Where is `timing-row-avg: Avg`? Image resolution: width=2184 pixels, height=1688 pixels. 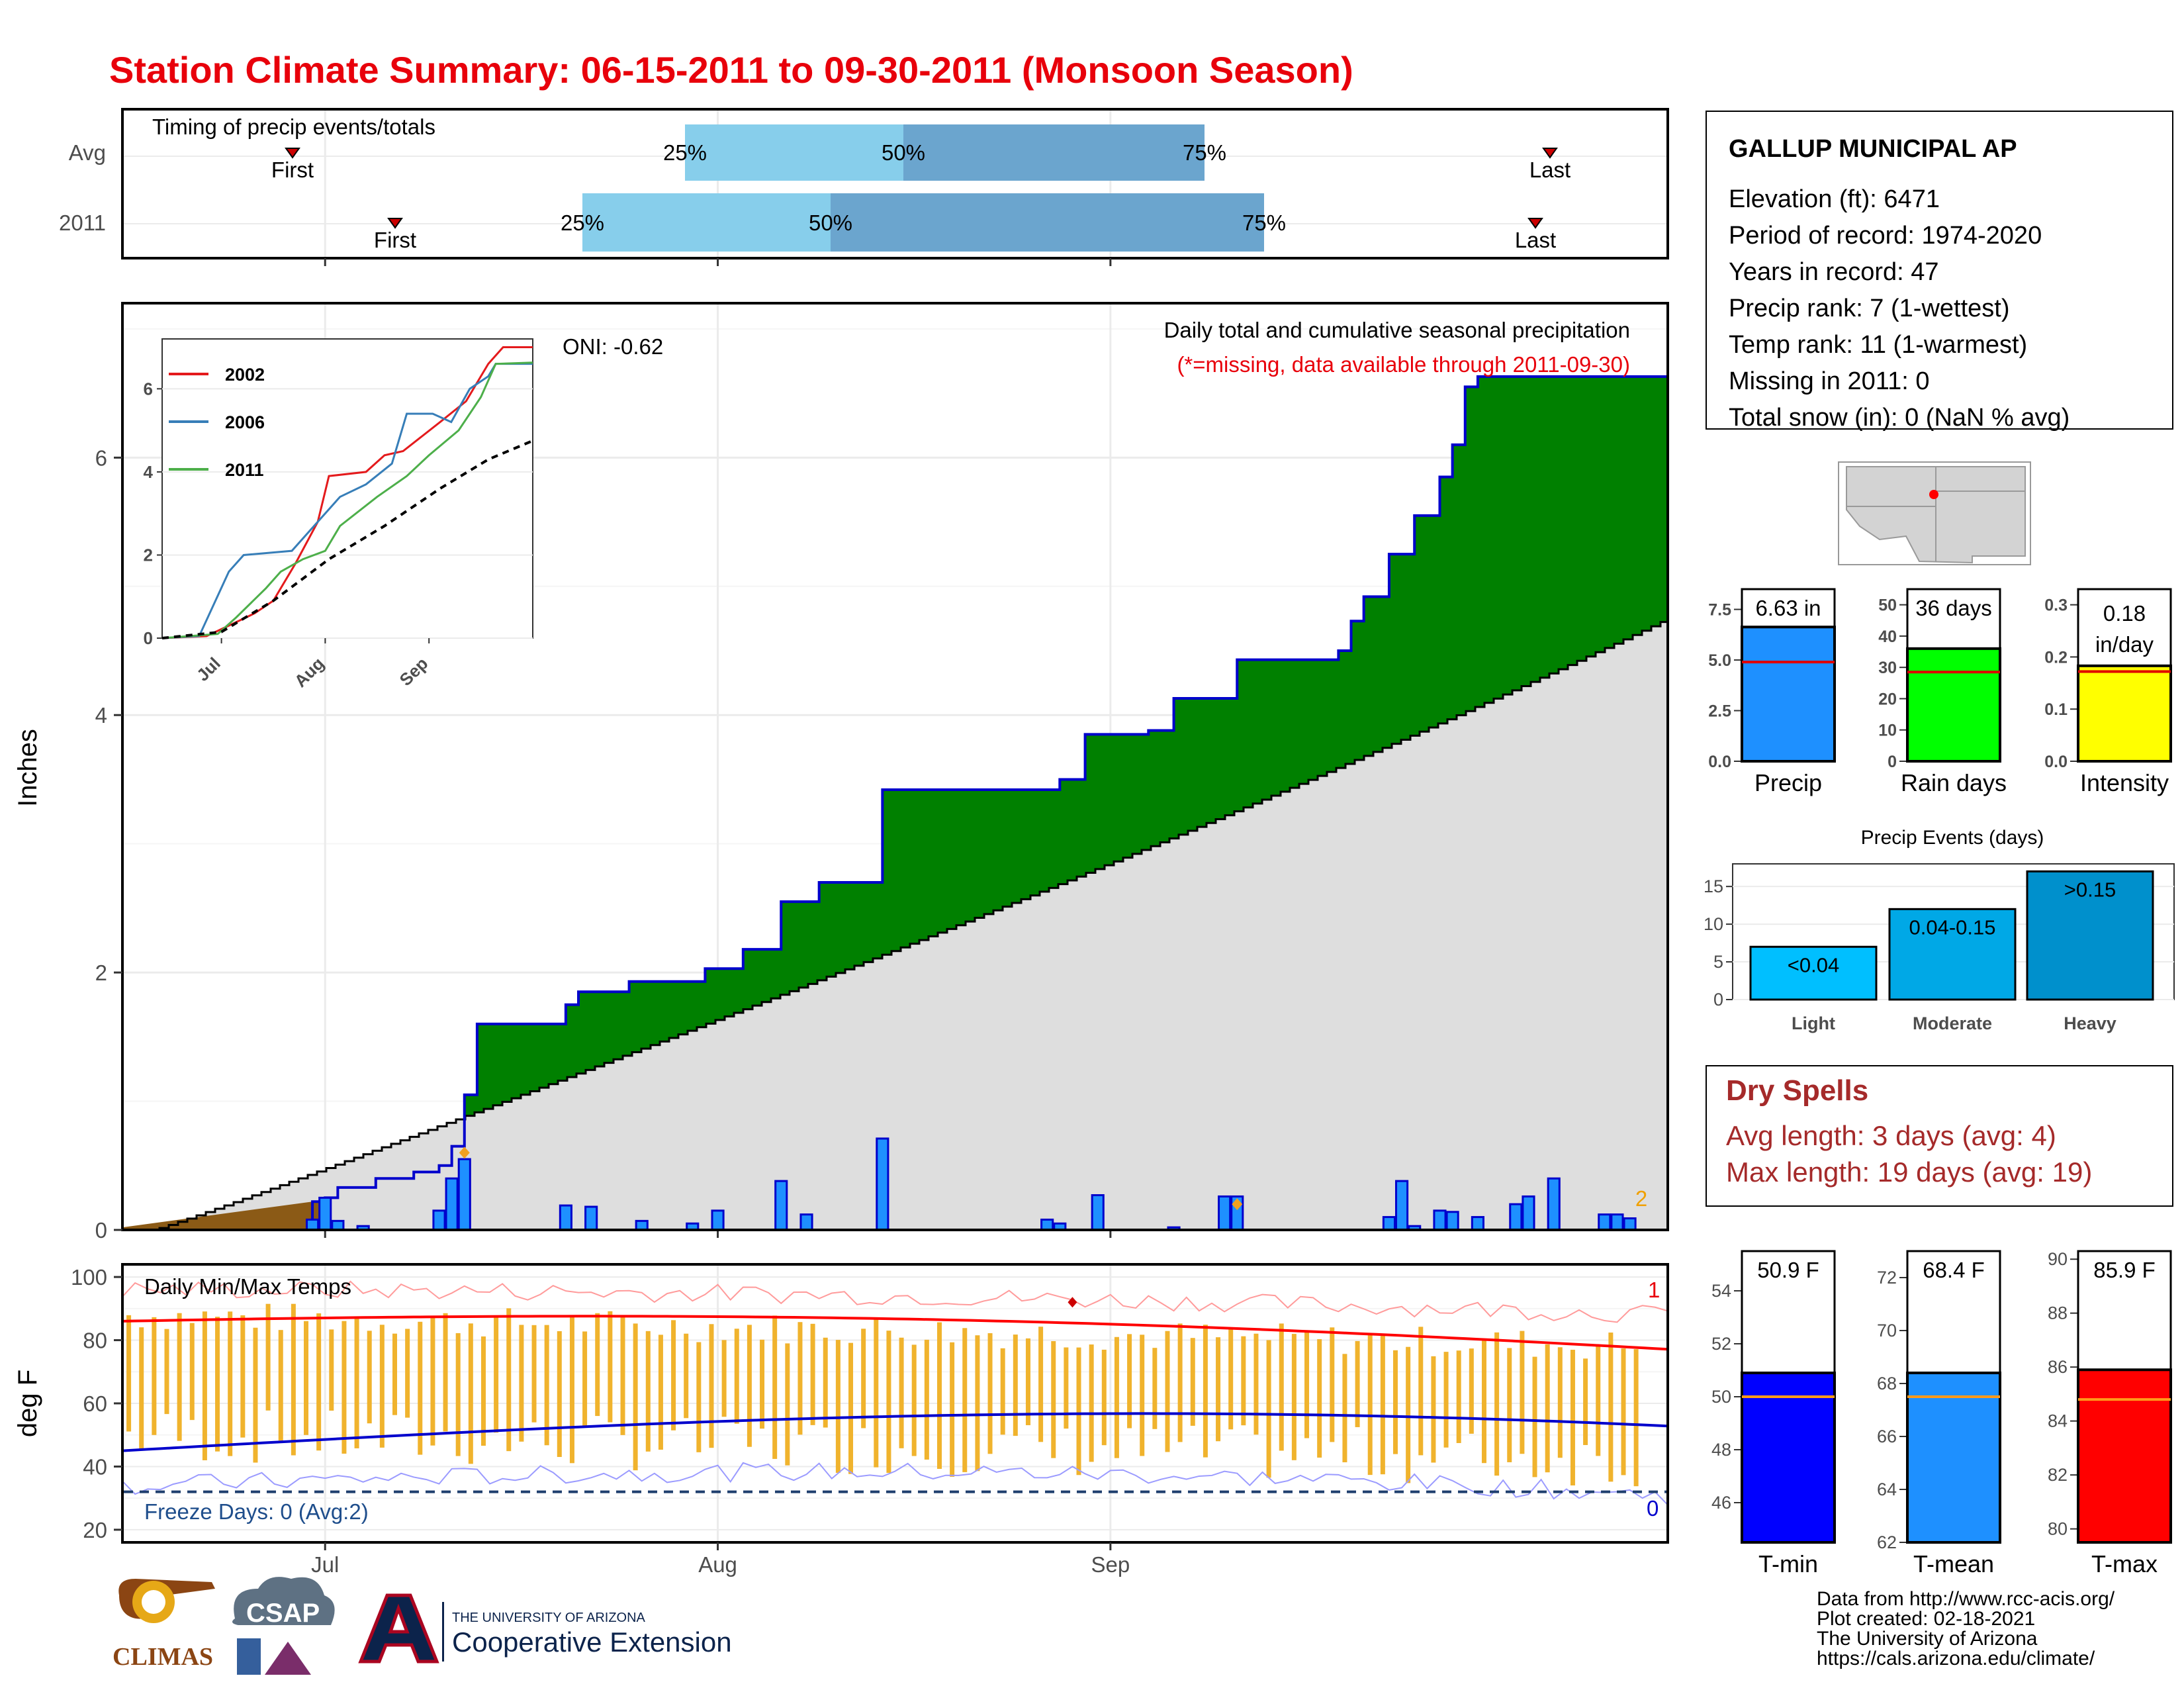 timing-row-avg: Avg is located at coordinates (87, 152).